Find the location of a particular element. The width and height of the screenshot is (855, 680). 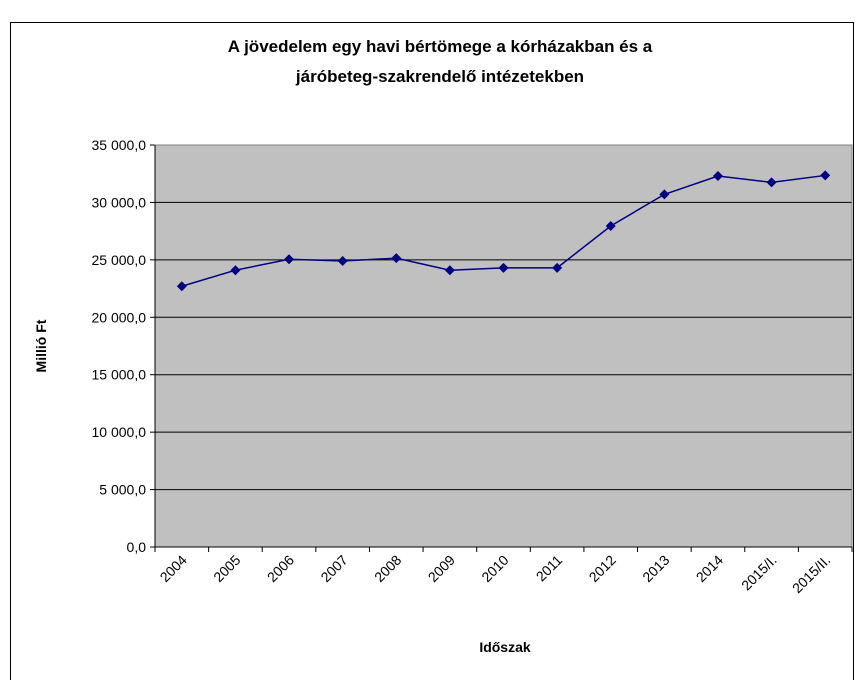

y-axis-title: Millió Ft is located at coordinates (41, 345).